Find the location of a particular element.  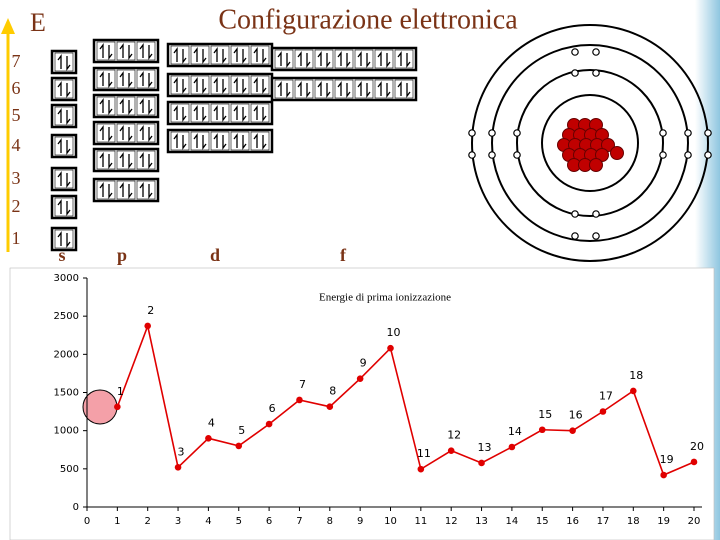

point-label: 2 is located at coordinates (150, 310).